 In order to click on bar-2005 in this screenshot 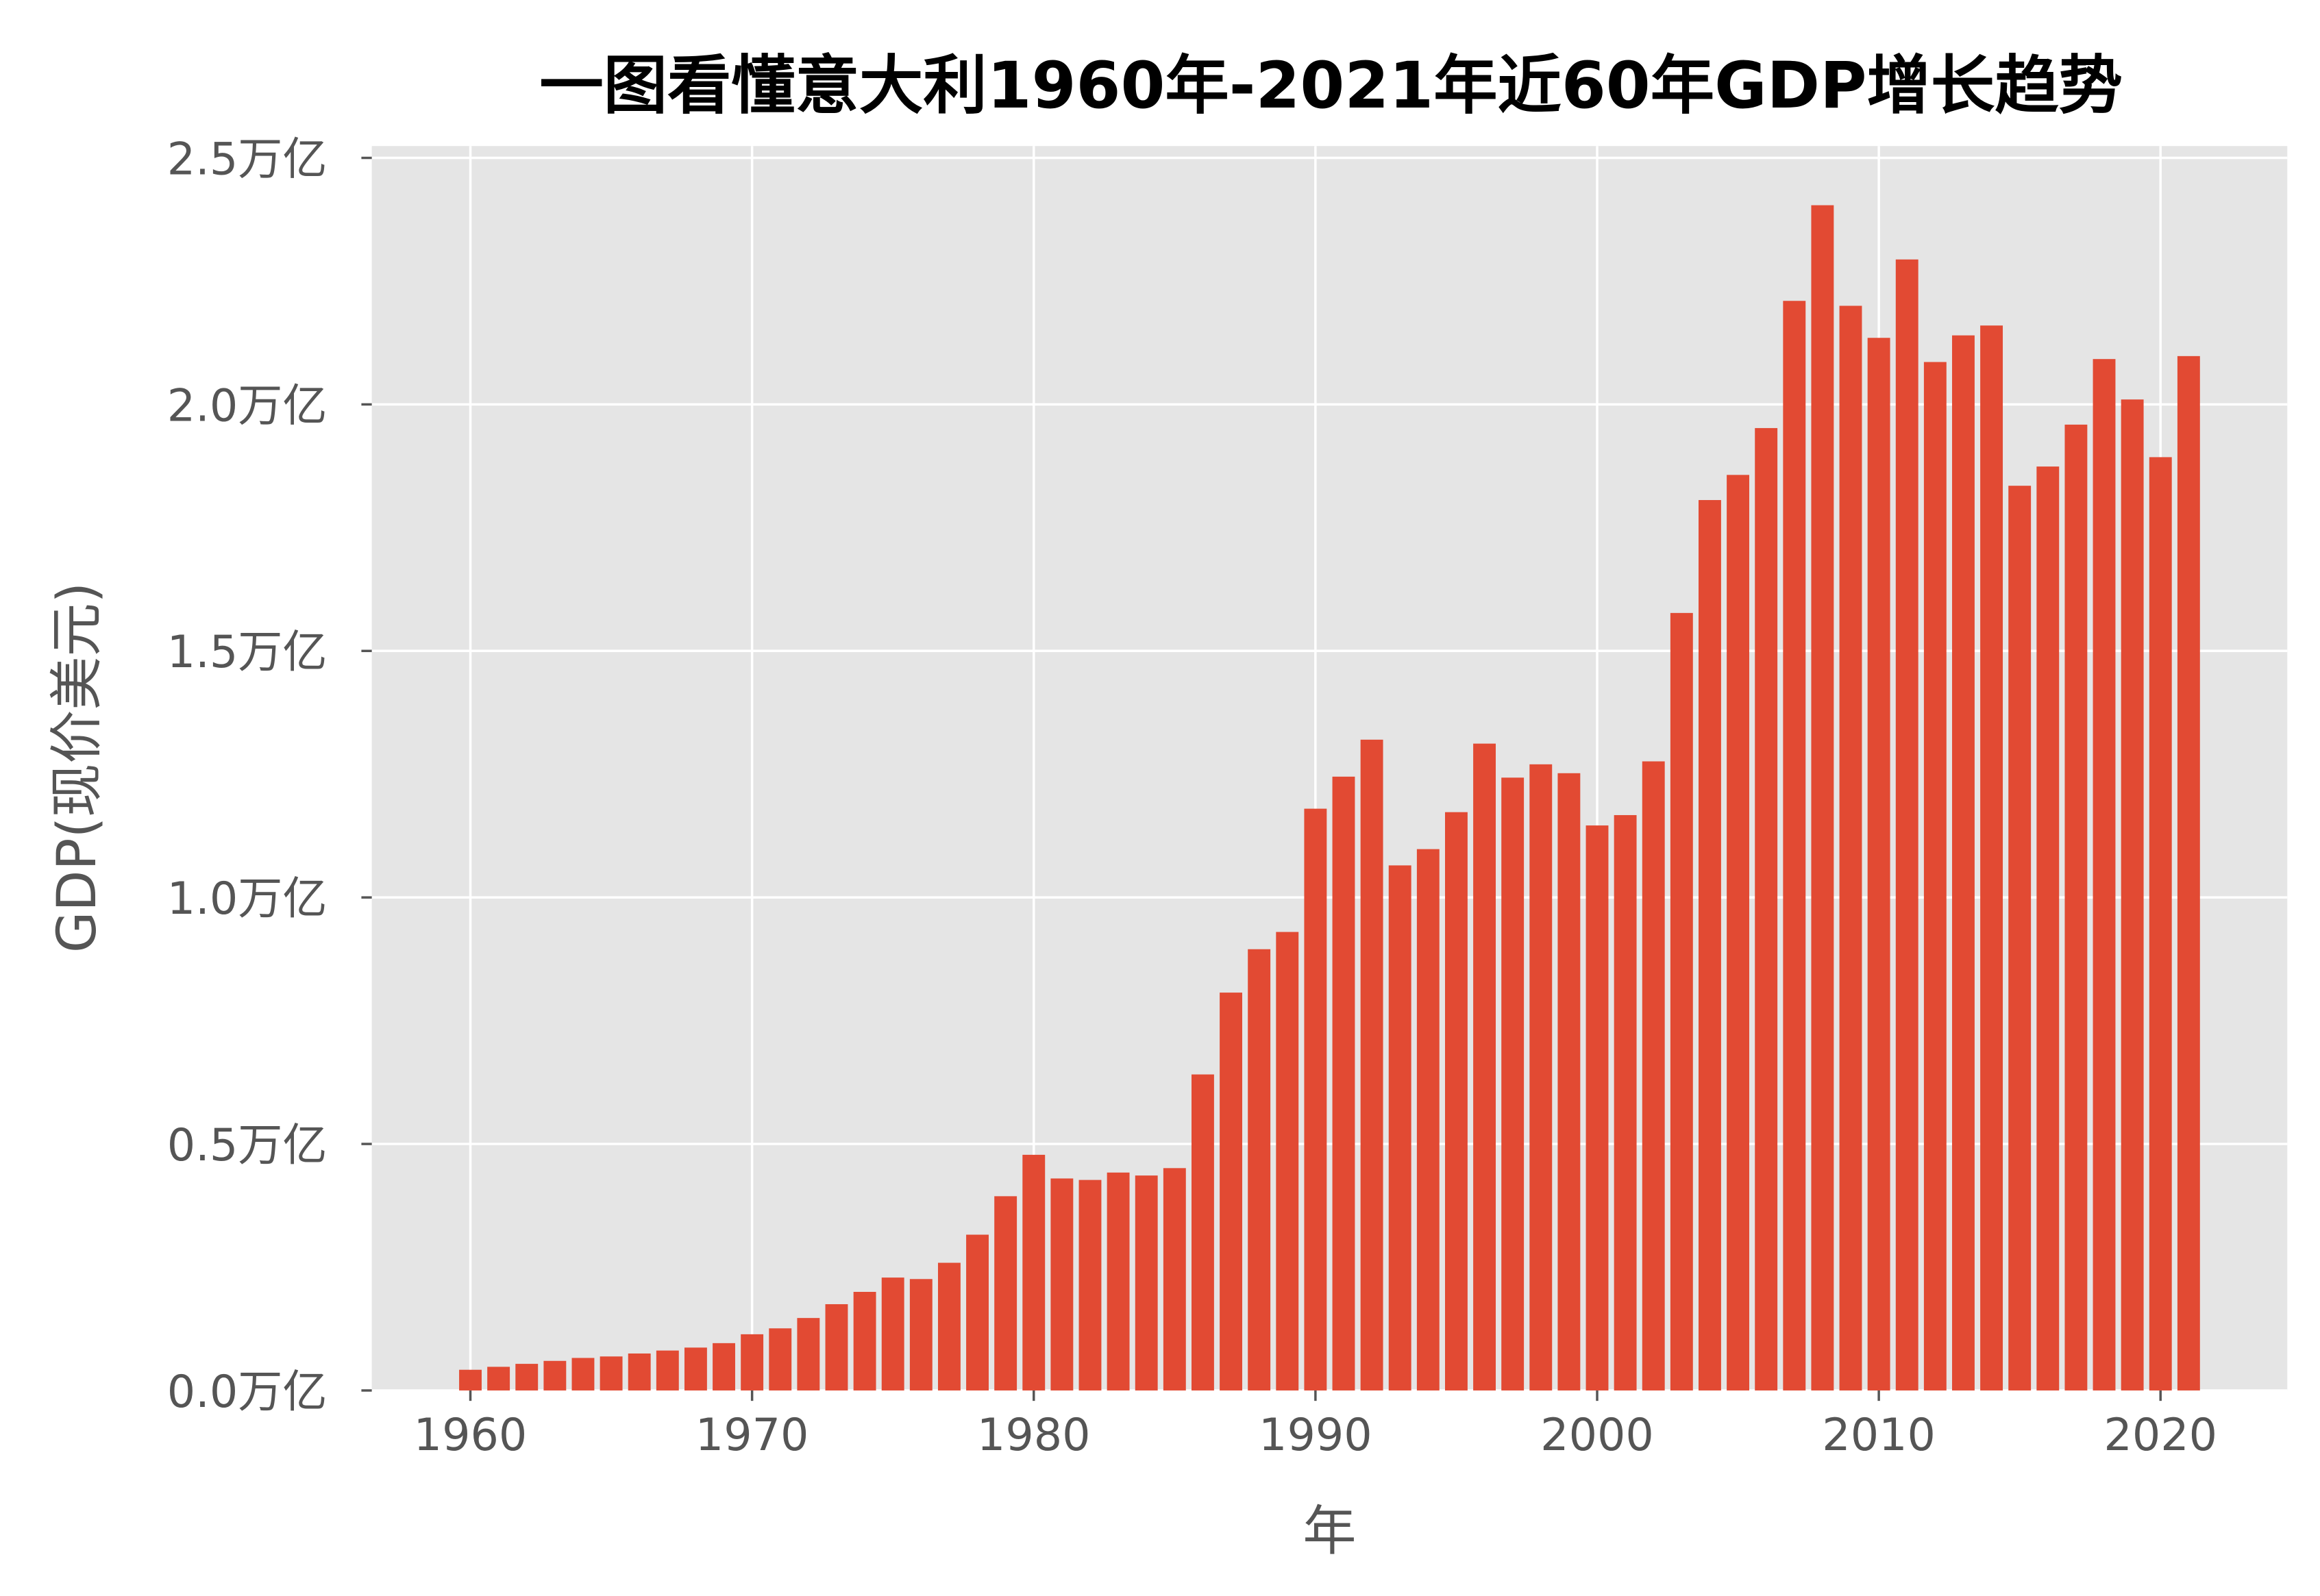, I will do `click(1738, 933)`.